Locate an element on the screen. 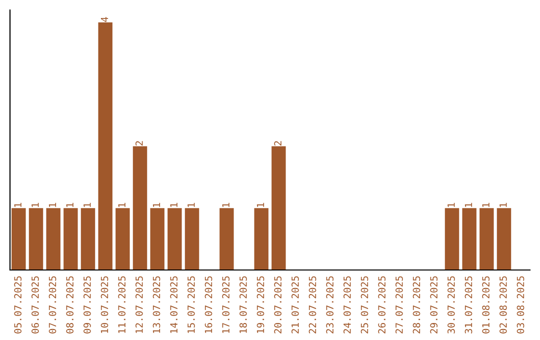 The width and height of the screenshot is (540, 340). x-tick-label: 29.07.2025 is located at coordinates (434, 305).